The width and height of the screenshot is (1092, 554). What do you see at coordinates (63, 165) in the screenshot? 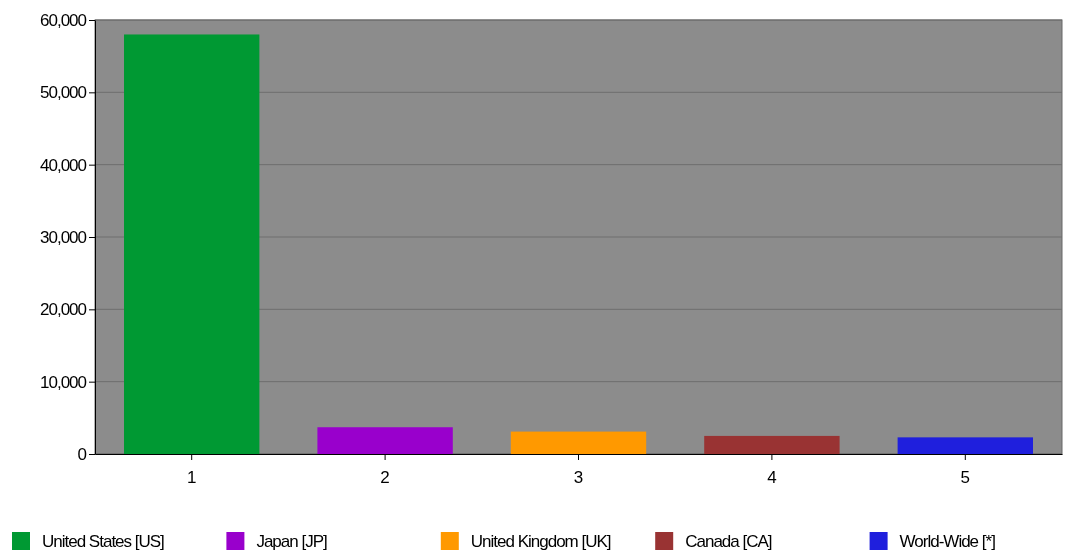
I see `y-tick-label: 40,000` at bounding box center [63, 165].